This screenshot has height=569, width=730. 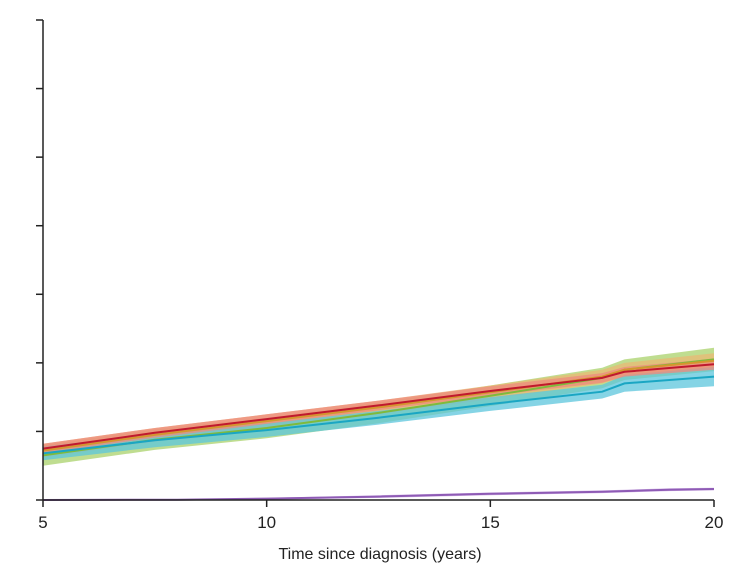 What do you see at coordinates (378, 415) in the screenshot?
I see `series-3-line` at bounding box center [378, 415].